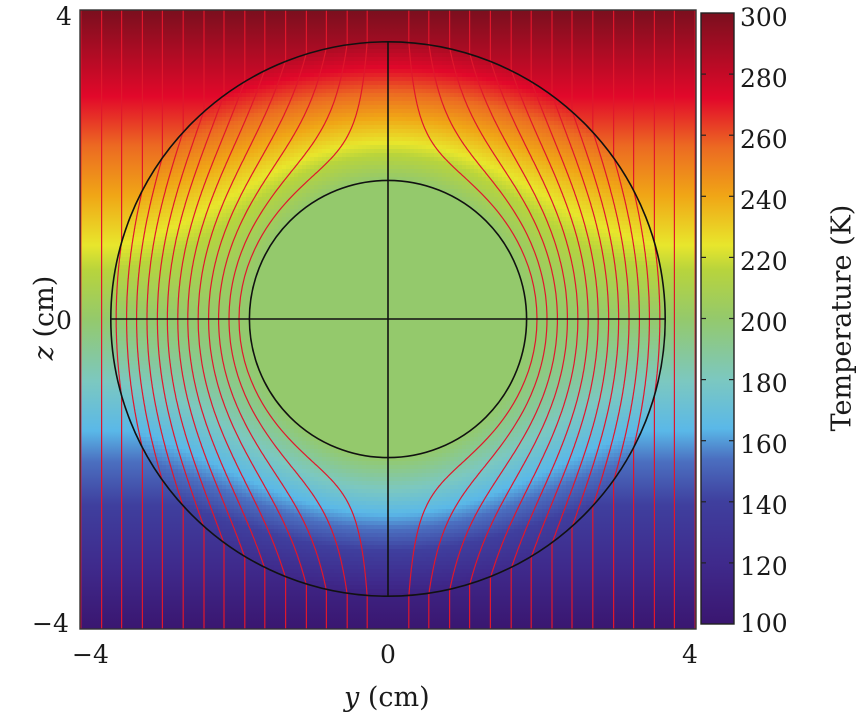  What do you see at coordinates (764, 322) in the screenshot?
I see `colorbar-tick-200: 200` at bounding box center [764, 322].